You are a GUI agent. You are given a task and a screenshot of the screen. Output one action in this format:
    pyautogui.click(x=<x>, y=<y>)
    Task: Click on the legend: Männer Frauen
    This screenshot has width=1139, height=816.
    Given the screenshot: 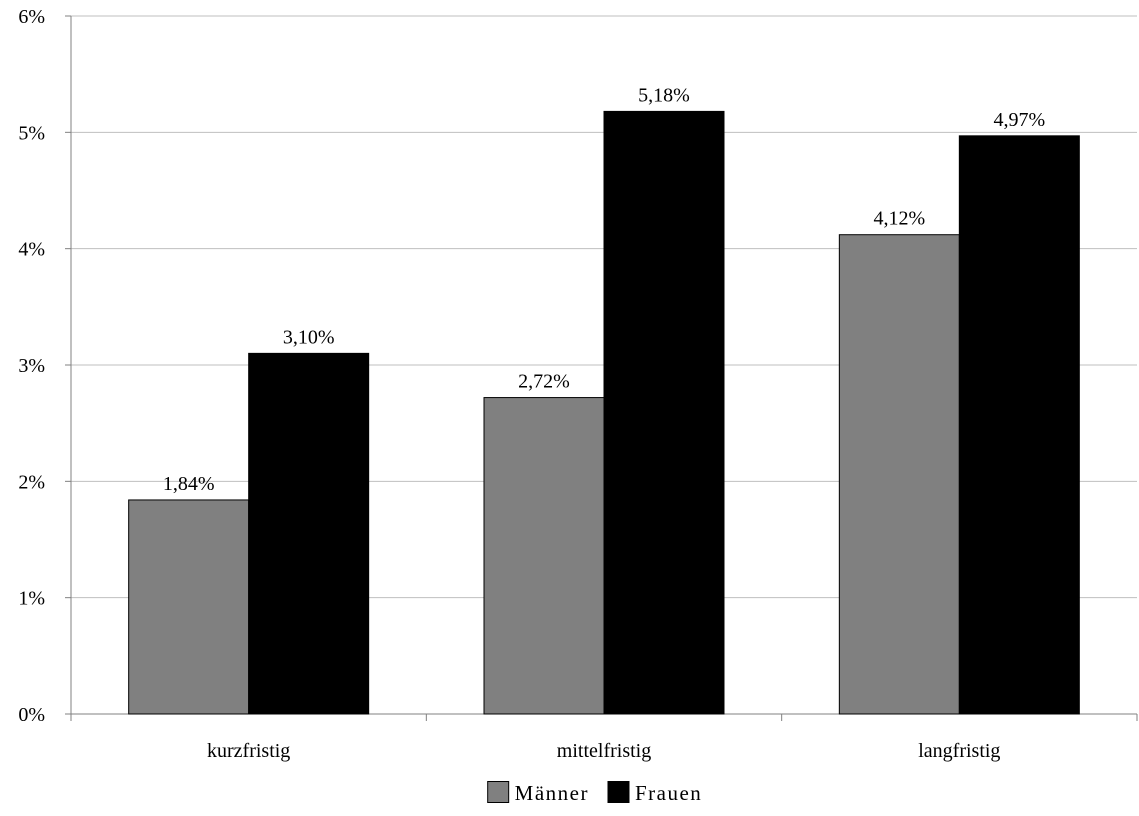 What is the action you would take?
    pyautogui.click(x=594, y=793)
    